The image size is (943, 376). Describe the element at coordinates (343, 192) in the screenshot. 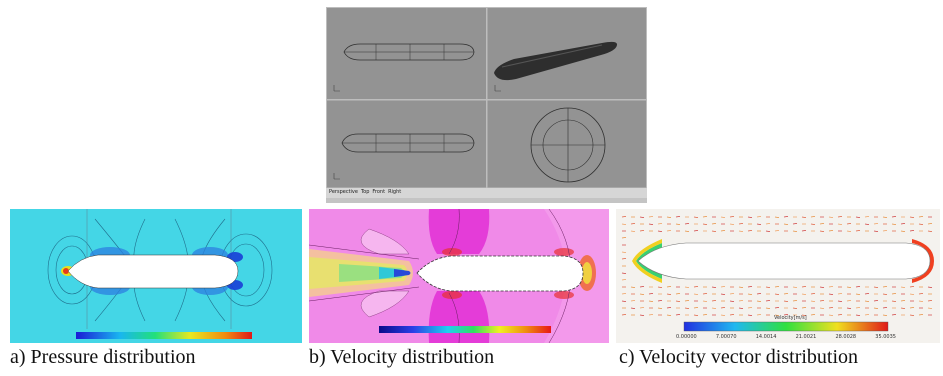

I see `tab-perspective: Perspective` at that location.